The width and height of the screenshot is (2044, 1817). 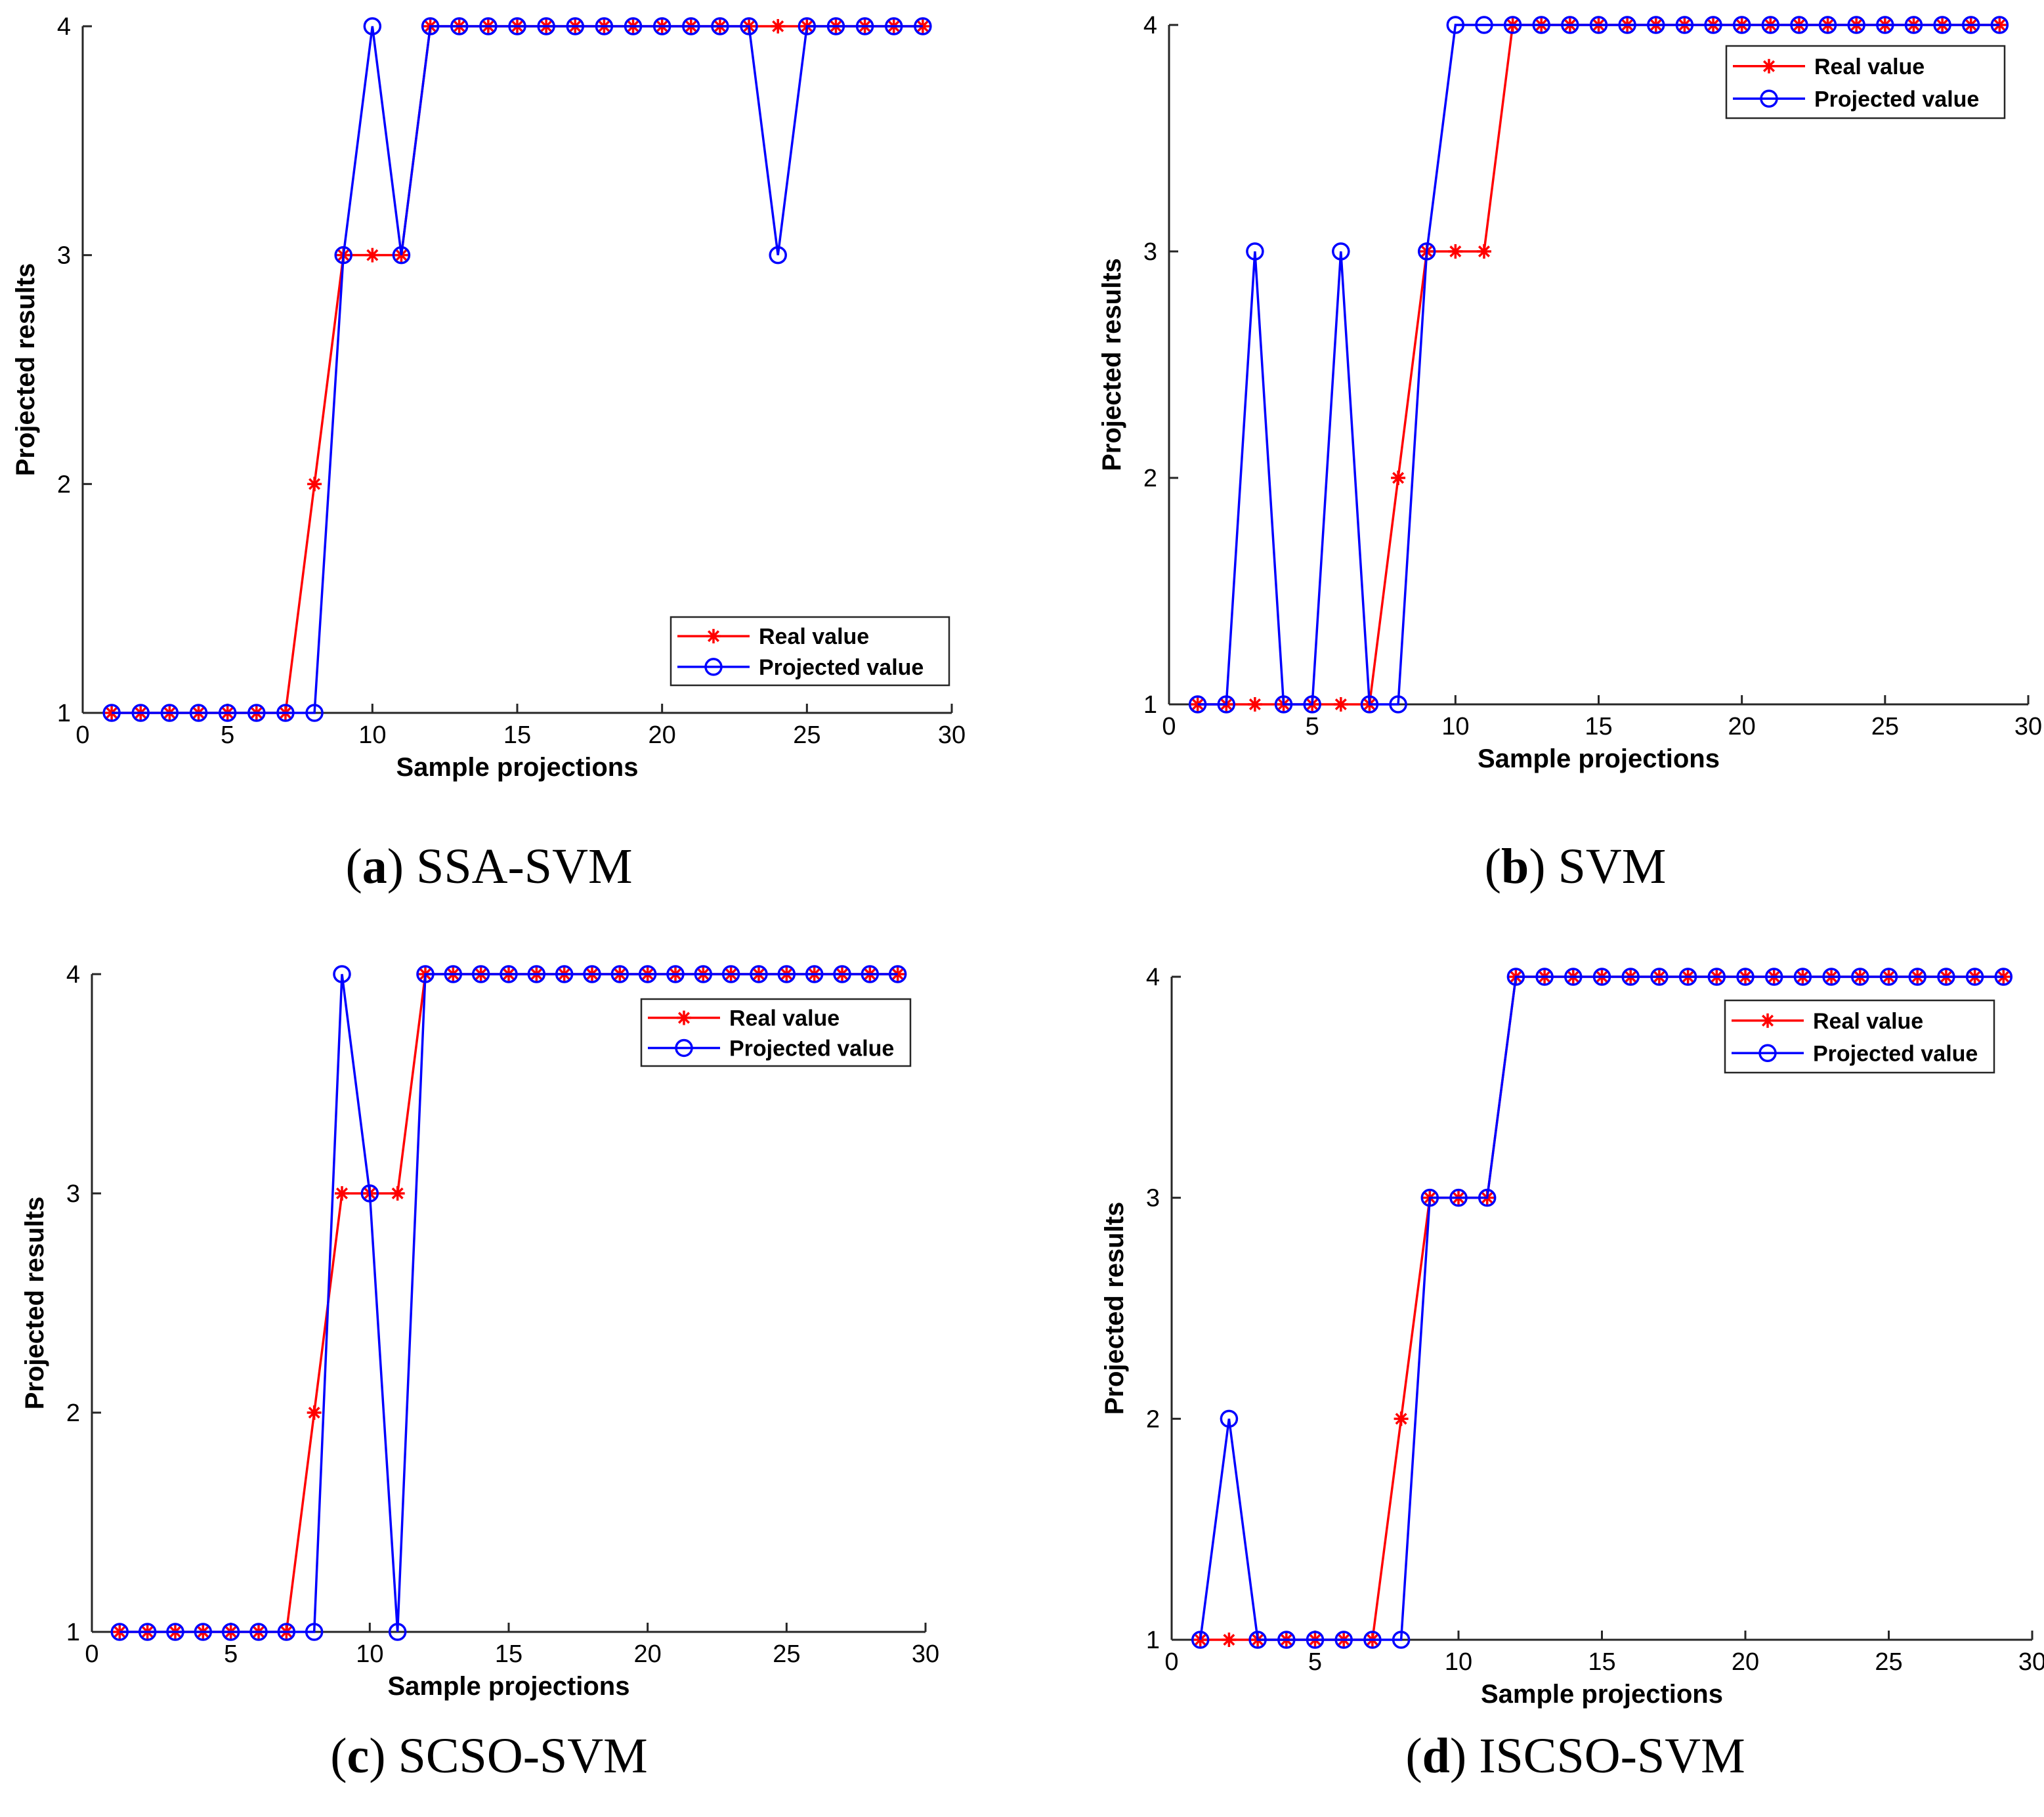 I want to click on series-line, so click(x=1601, y=1308).